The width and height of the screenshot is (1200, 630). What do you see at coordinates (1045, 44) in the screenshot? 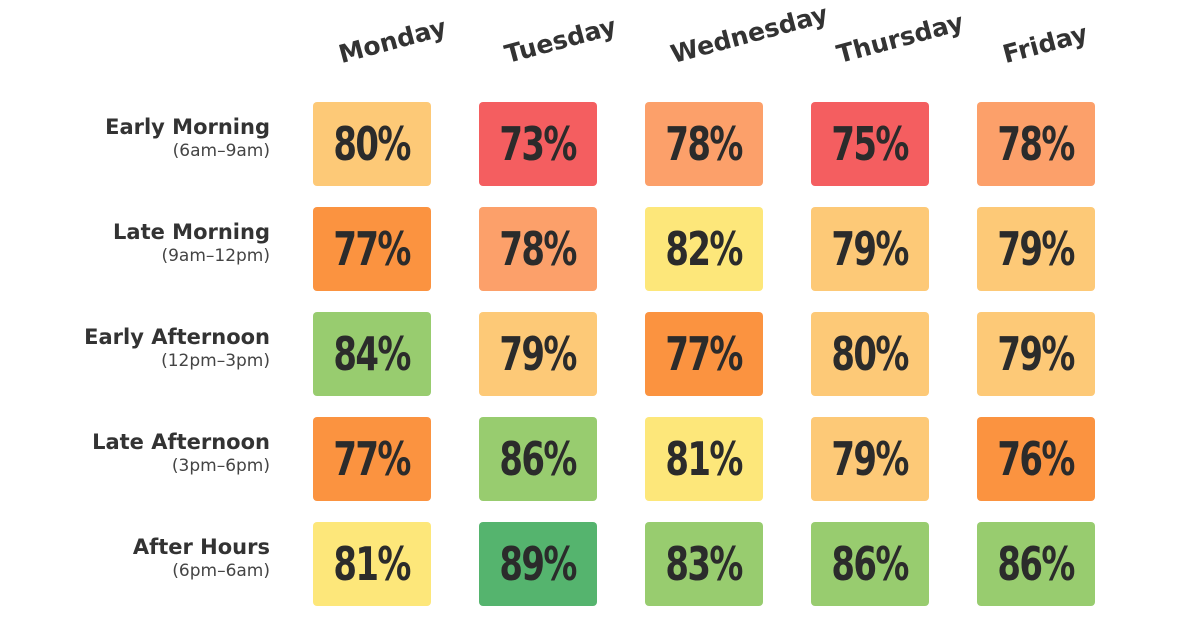
I see `column-label-friday: Friday` at bounding box center [1045, 44].